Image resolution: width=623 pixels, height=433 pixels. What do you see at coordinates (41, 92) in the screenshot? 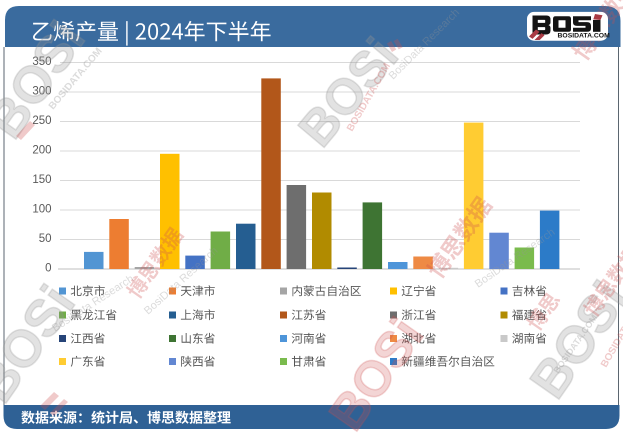
I see `svg-text: 300` at bounding box center [41, 92].